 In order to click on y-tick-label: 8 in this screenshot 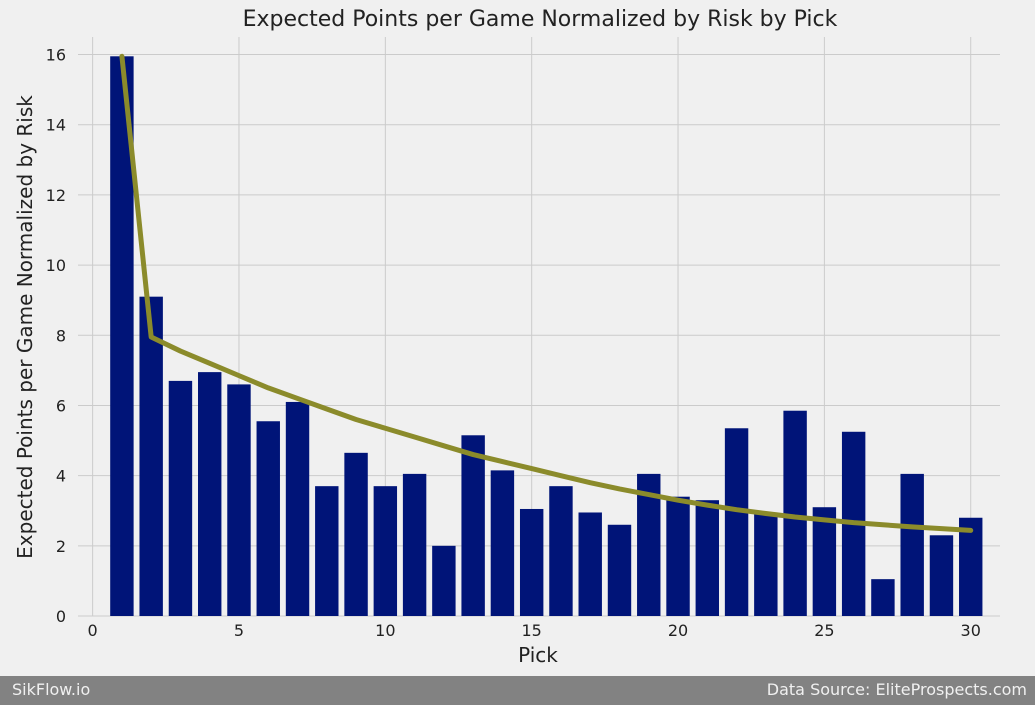, I will do `click(61, 335)`.